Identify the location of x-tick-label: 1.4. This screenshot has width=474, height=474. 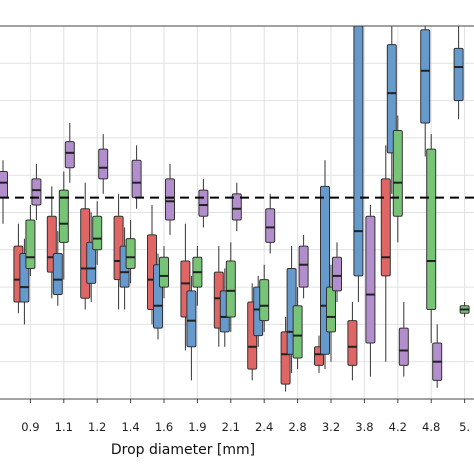
(130, 427).